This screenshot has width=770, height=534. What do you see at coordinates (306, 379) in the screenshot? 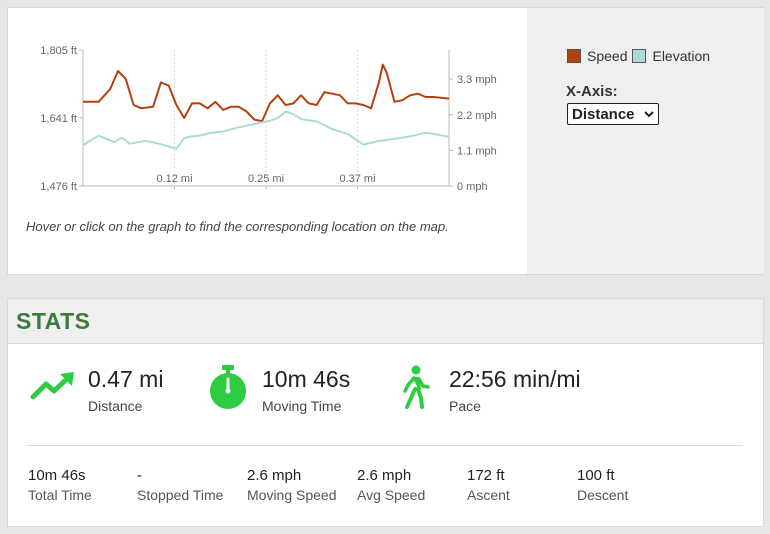
I see `stat-moving-time-value: 10m 46s` at bounding box center [306, 379].